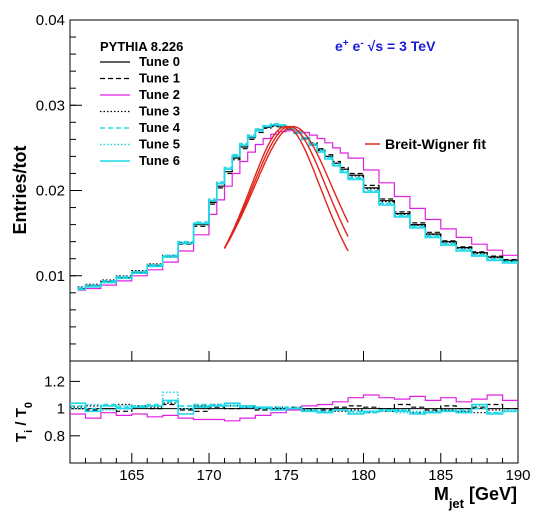  Describe the element at coordinates (24, 422) in the screenshot. I see `ratio-y-axis-title: Ti / T0` at that location.